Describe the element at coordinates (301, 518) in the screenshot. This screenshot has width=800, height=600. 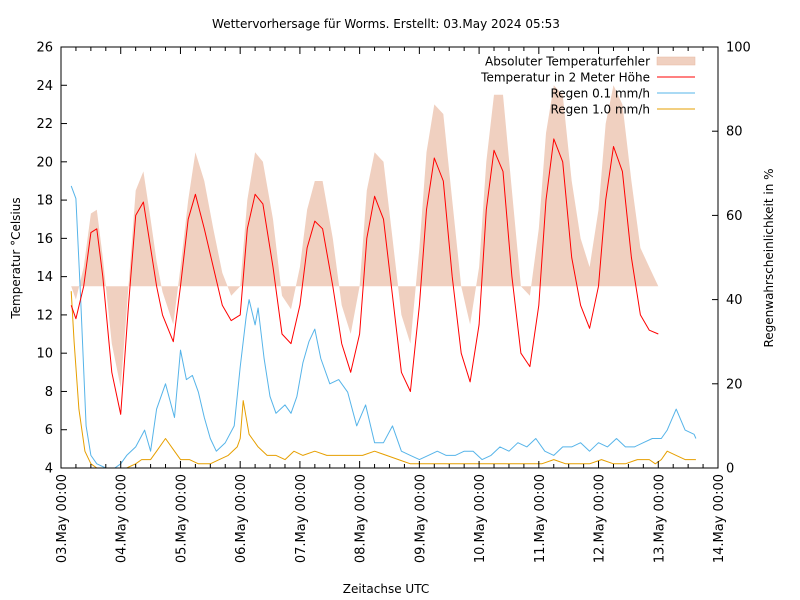
I see `x-tick-label: 07.May 00:00` at that location.